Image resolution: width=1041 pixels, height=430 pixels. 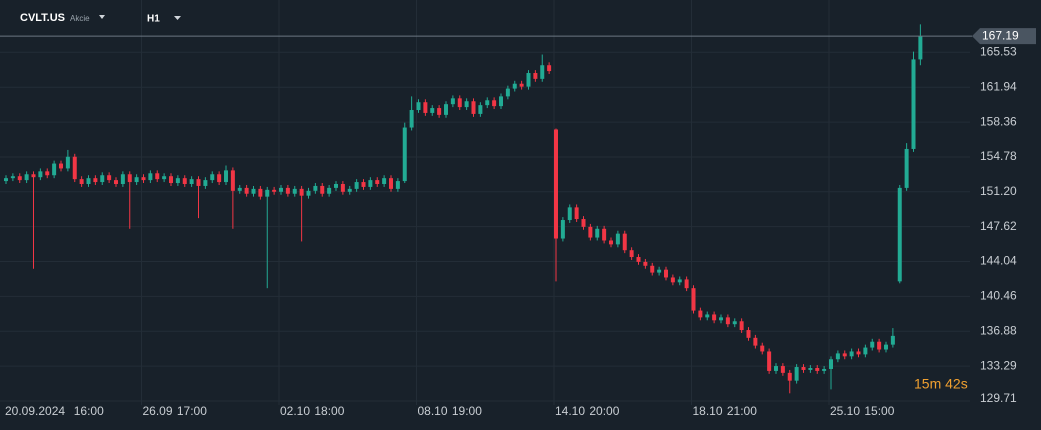 I want to click on x-tick-label: 19:00, so click(x=467, y=411).